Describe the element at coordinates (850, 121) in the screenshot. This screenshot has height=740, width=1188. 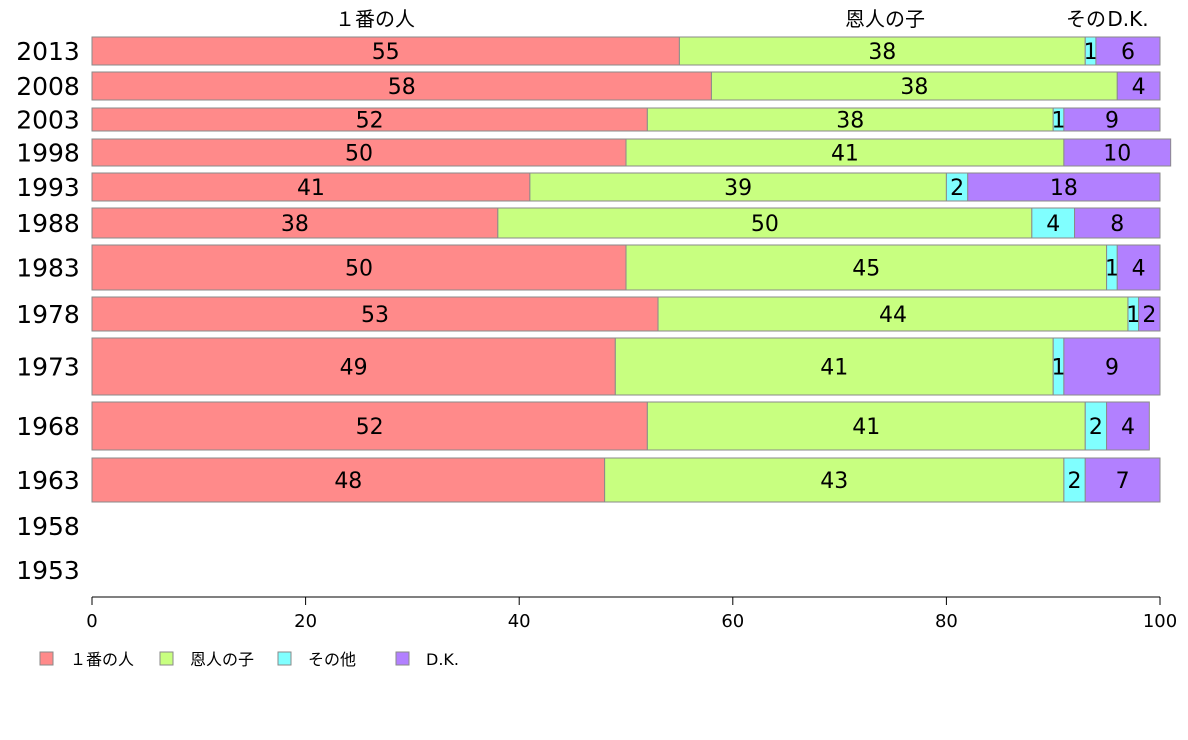
I see `data-label-2003-s1: 38` at that location.